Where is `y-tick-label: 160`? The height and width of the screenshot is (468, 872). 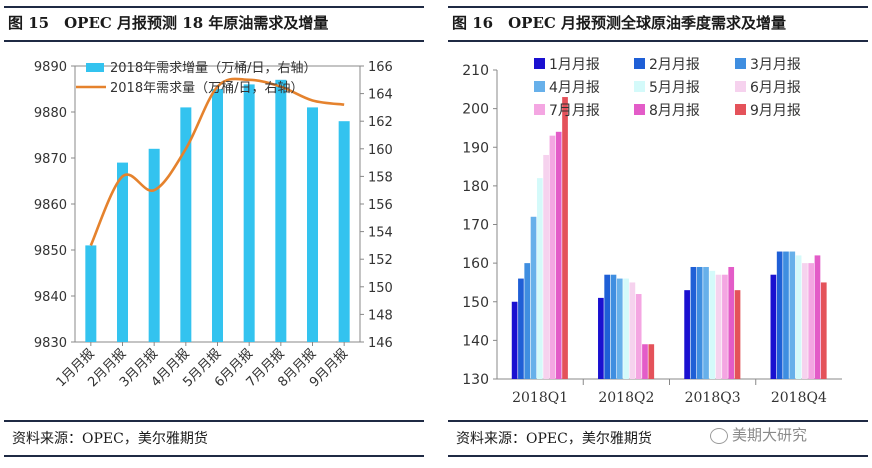 y-tick-label: 160 is located at coordinates (475, 264).